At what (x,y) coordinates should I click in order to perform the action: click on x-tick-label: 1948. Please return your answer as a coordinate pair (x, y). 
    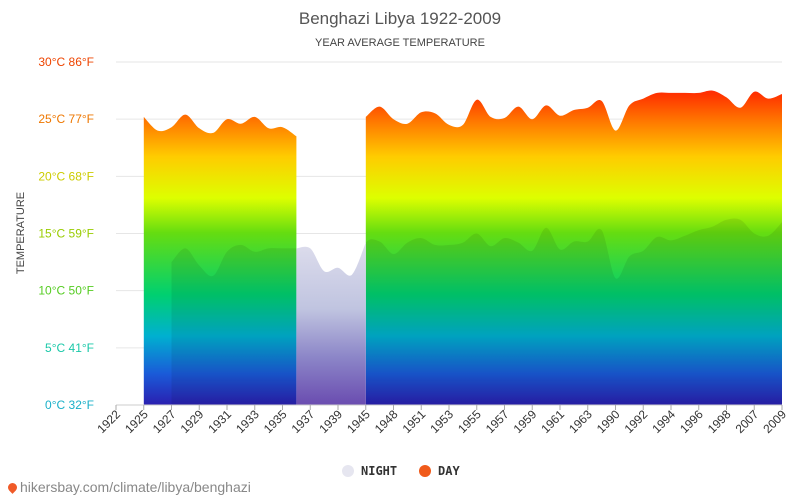
    Looking at the image, I should click on (386, 421).